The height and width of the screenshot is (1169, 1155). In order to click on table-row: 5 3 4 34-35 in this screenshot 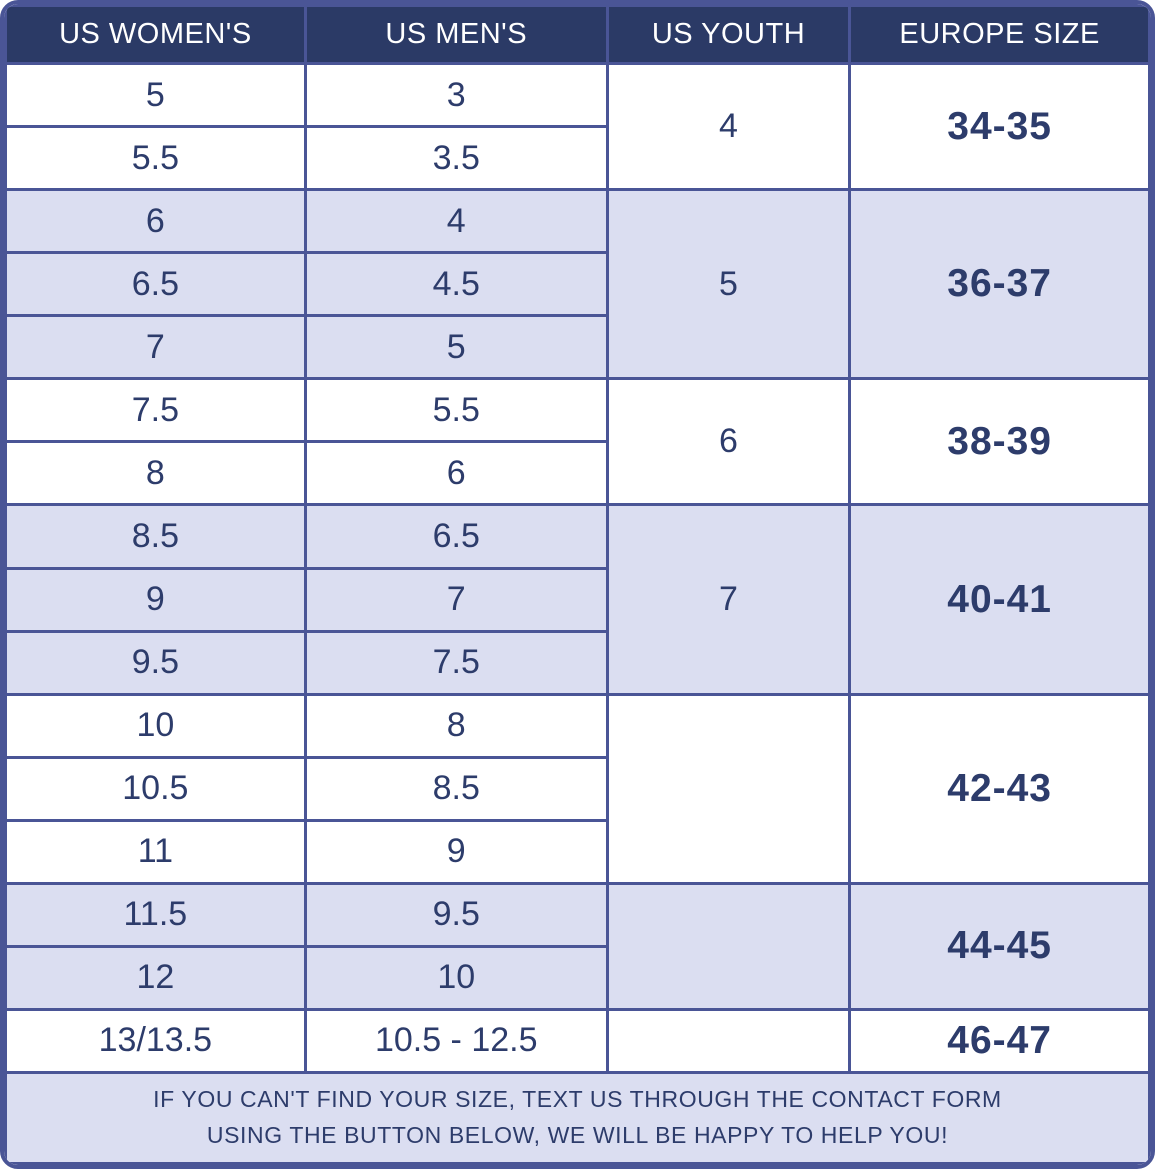, I will do `click(577, 126)`.